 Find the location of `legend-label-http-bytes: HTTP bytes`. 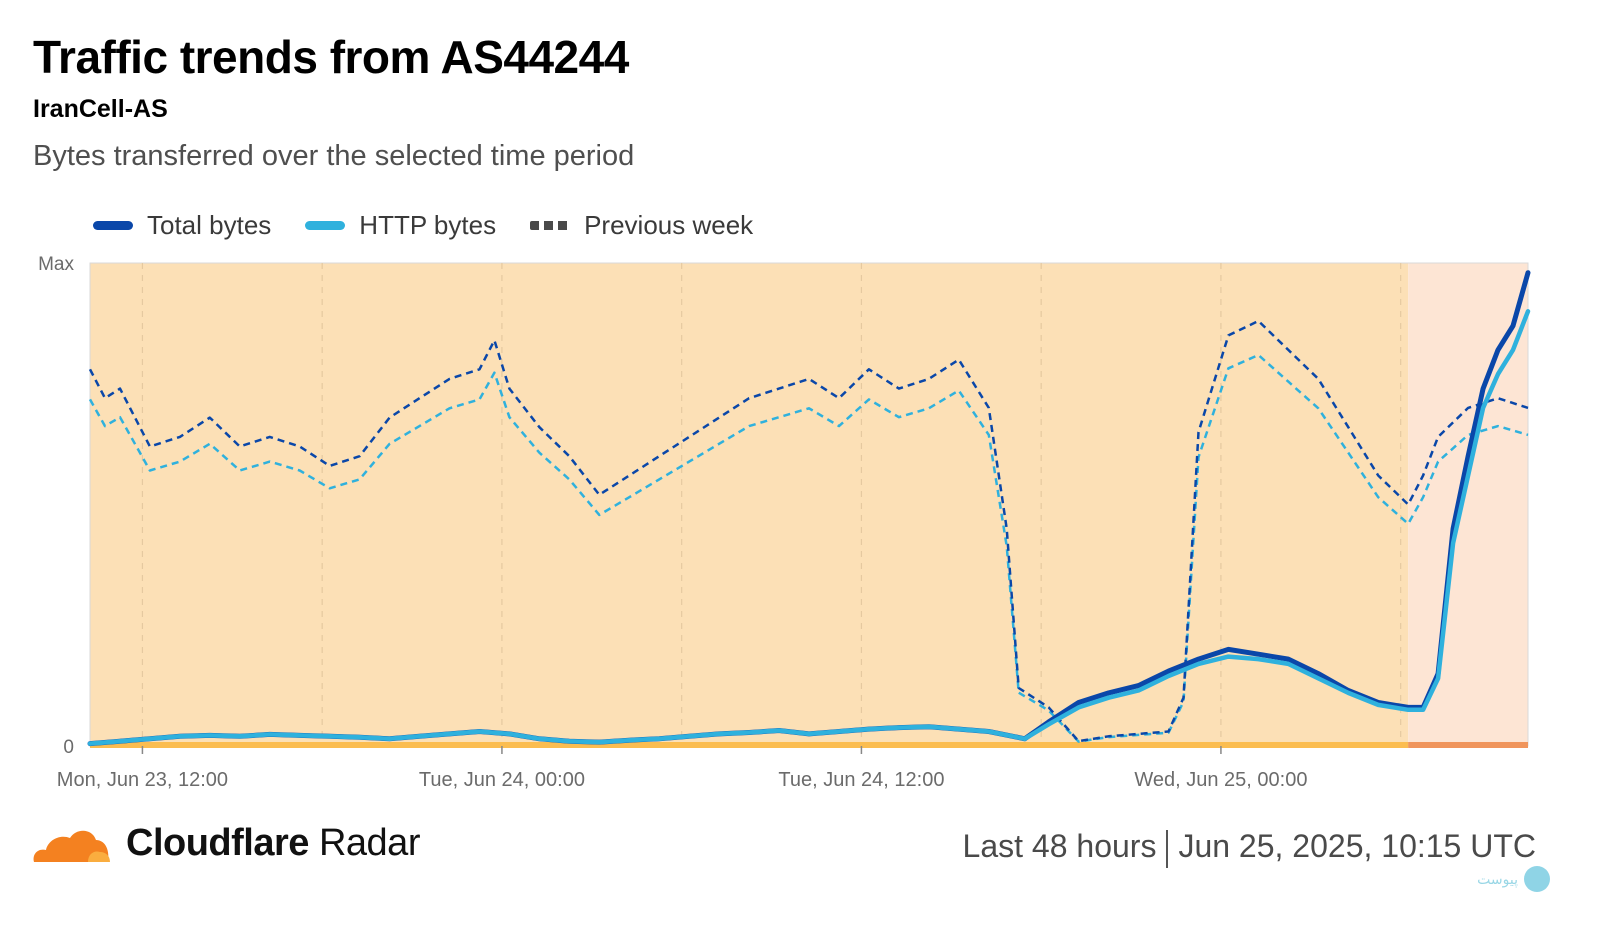

legend-label-http-bytes: HTTP bytes is located at coordinates (428, 224).